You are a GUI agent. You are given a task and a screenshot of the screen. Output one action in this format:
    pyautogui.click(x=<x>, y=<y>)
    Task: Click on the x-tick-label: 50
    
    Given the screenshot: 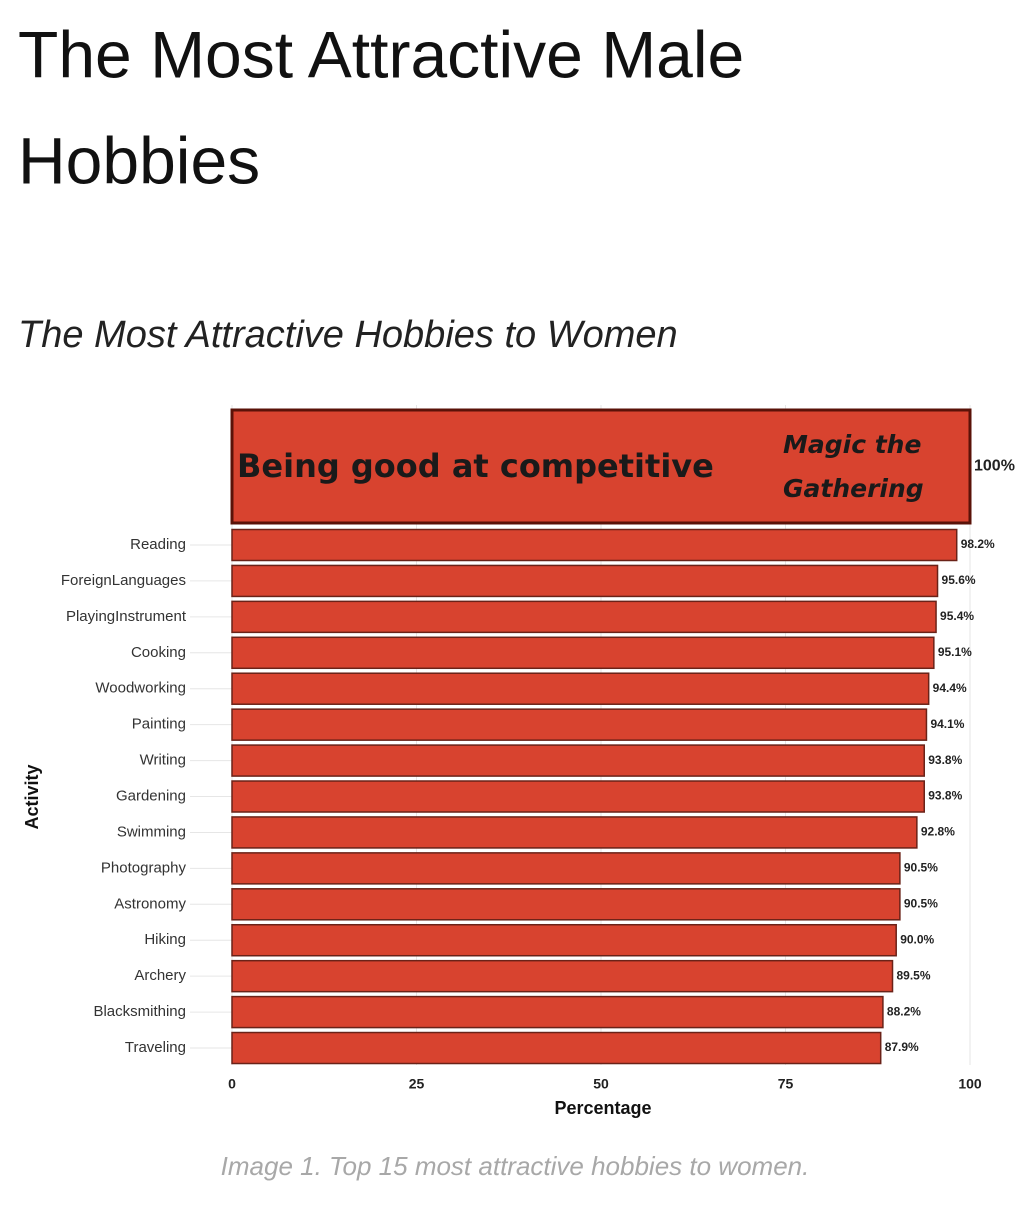 What is the action you would take?
    pyautogui.click(x=601, y=1084)
    